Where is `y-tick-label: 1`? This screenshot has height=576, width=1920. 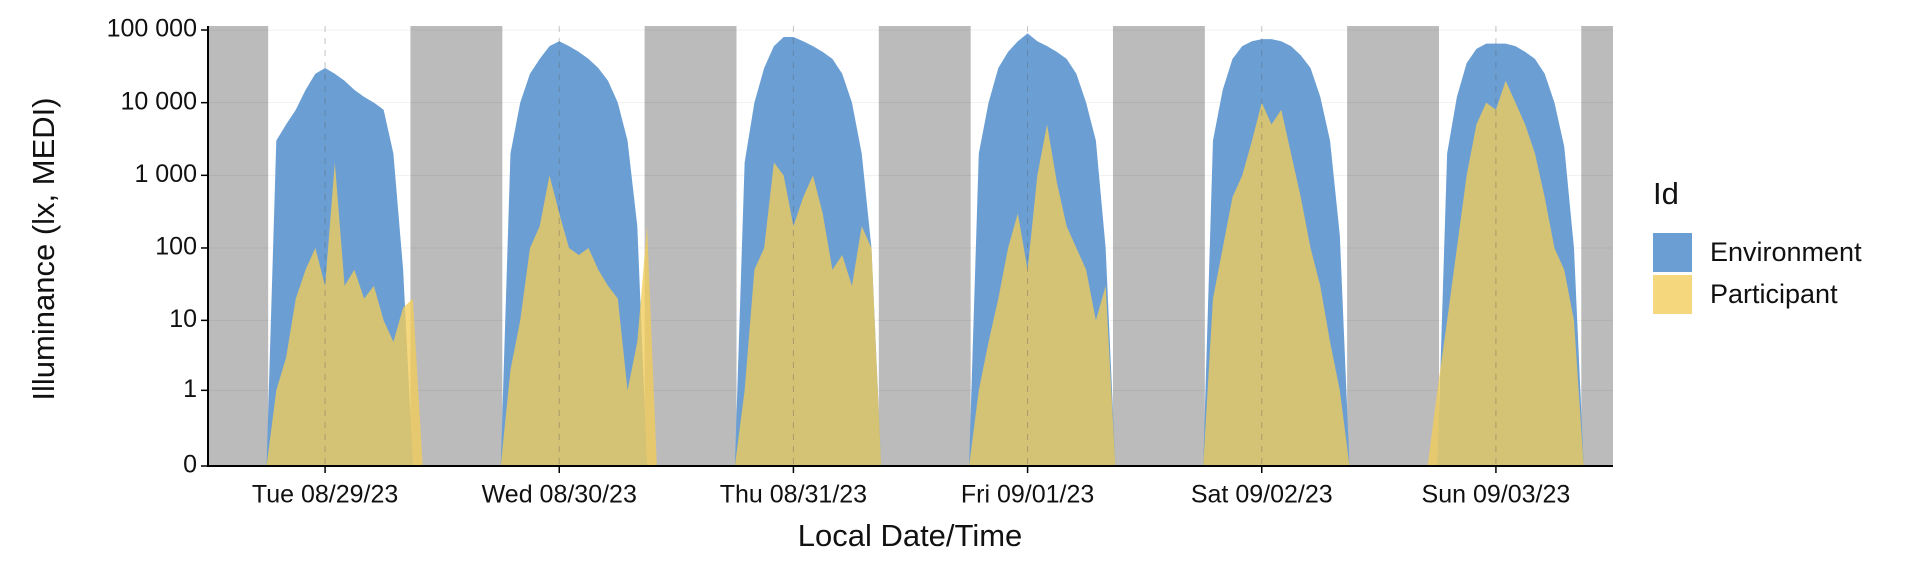 y-tick-label: 1 is located at coordinates (190, 389).